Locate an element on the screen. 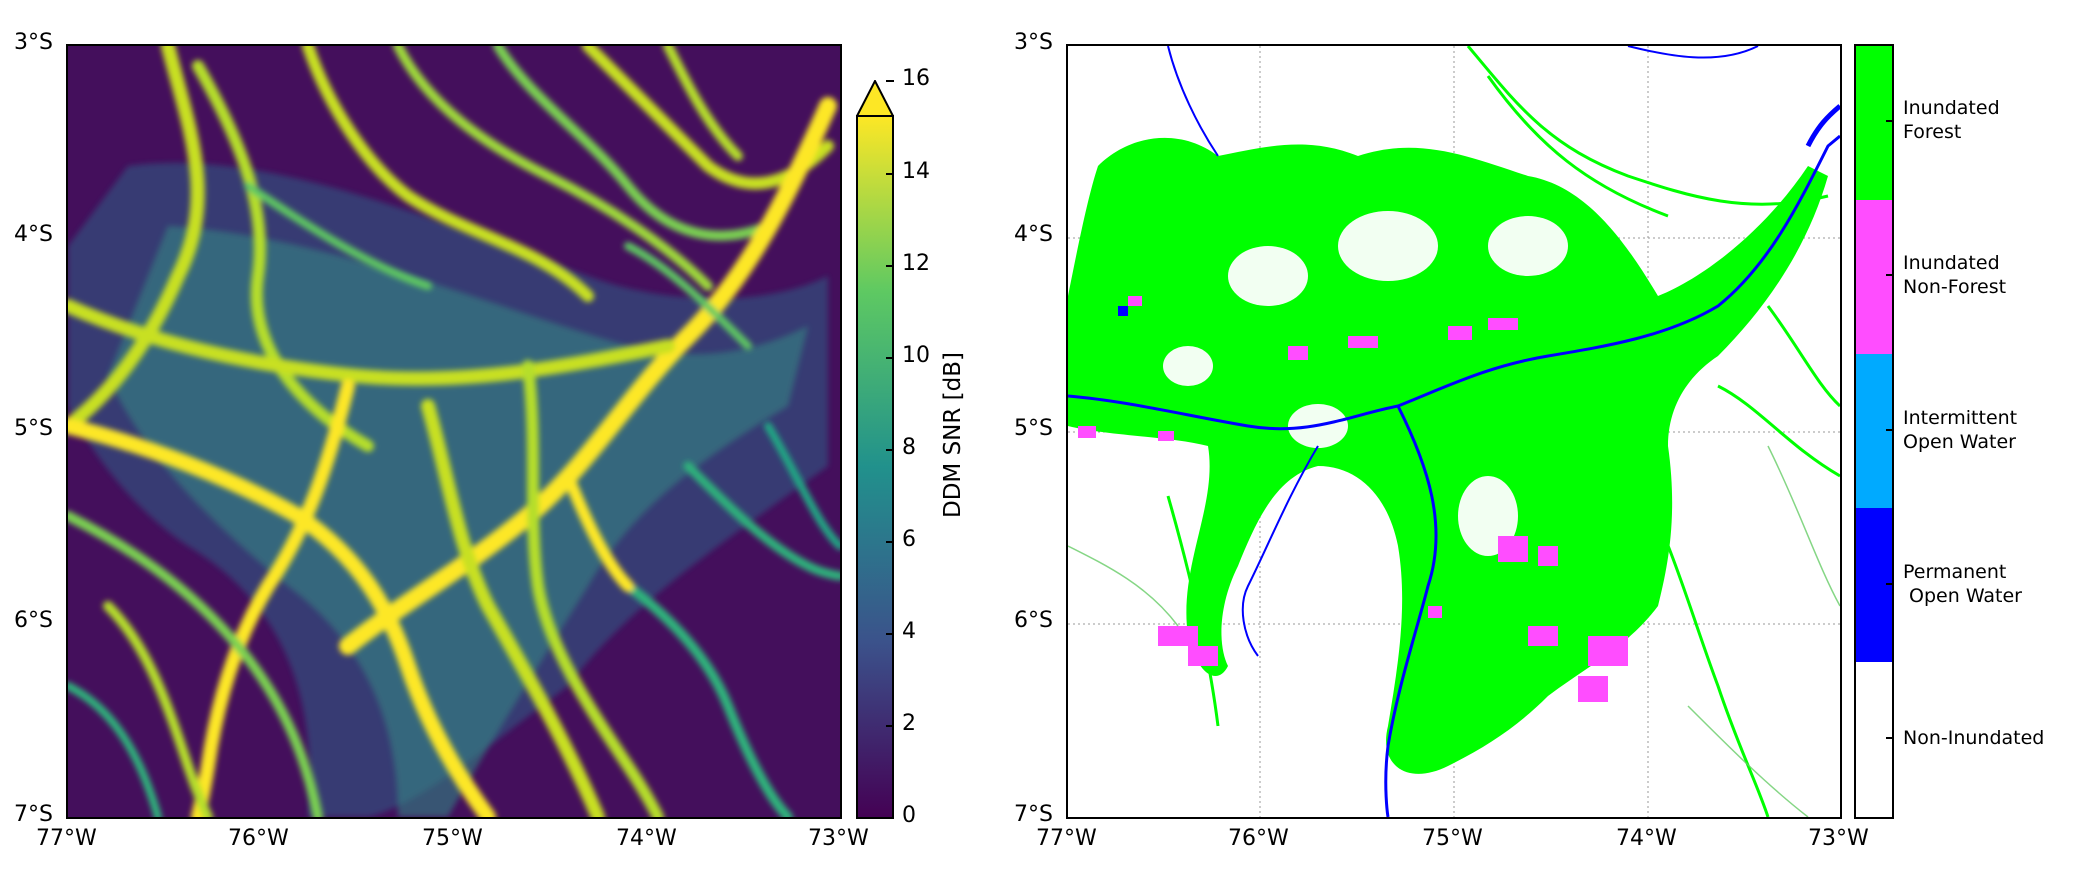  legend-label-intermittent-open-water: Intermittent Open Water is located at coordinates (1960, 430).